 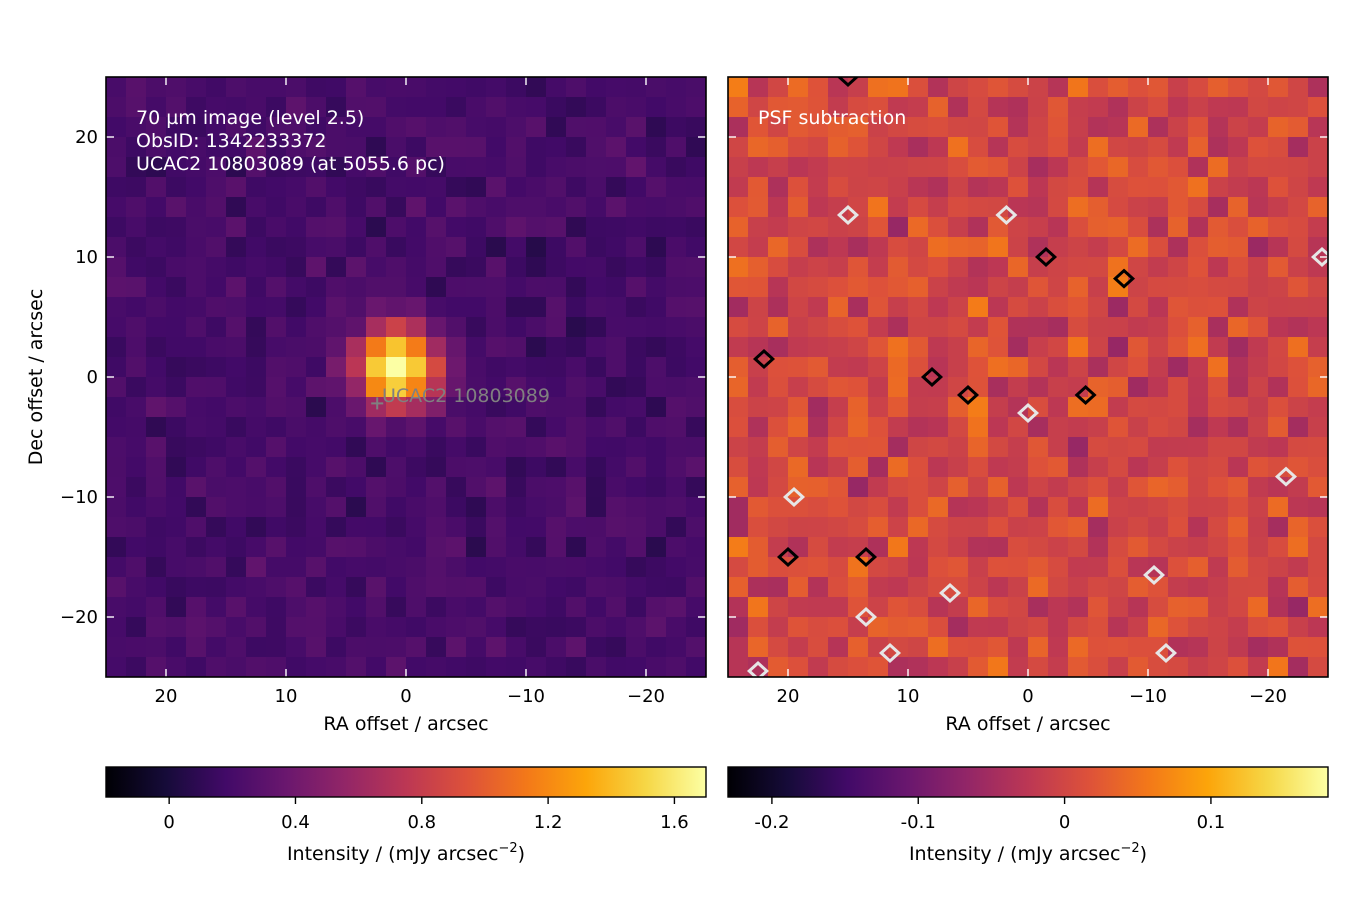 What do you see at coordinates (1028, 853) in the screenshot?
I see `right-colorbar-label: Intensity / (mJy arcsec−2)` at bounding box center [1028, 853].